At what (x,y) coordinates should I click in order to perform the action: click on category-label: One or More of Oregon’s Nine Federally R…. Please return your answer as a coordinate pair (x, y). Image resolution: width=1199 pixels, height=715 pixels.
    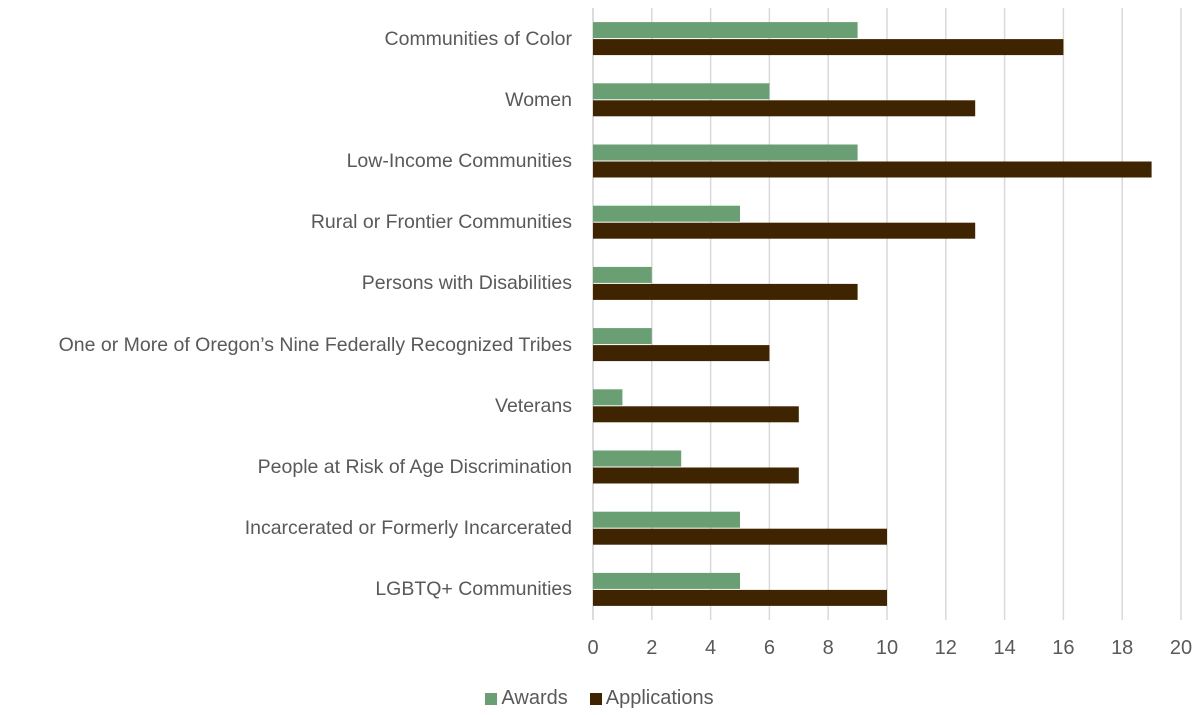
    Looking at the image, I should click on (315, 344).